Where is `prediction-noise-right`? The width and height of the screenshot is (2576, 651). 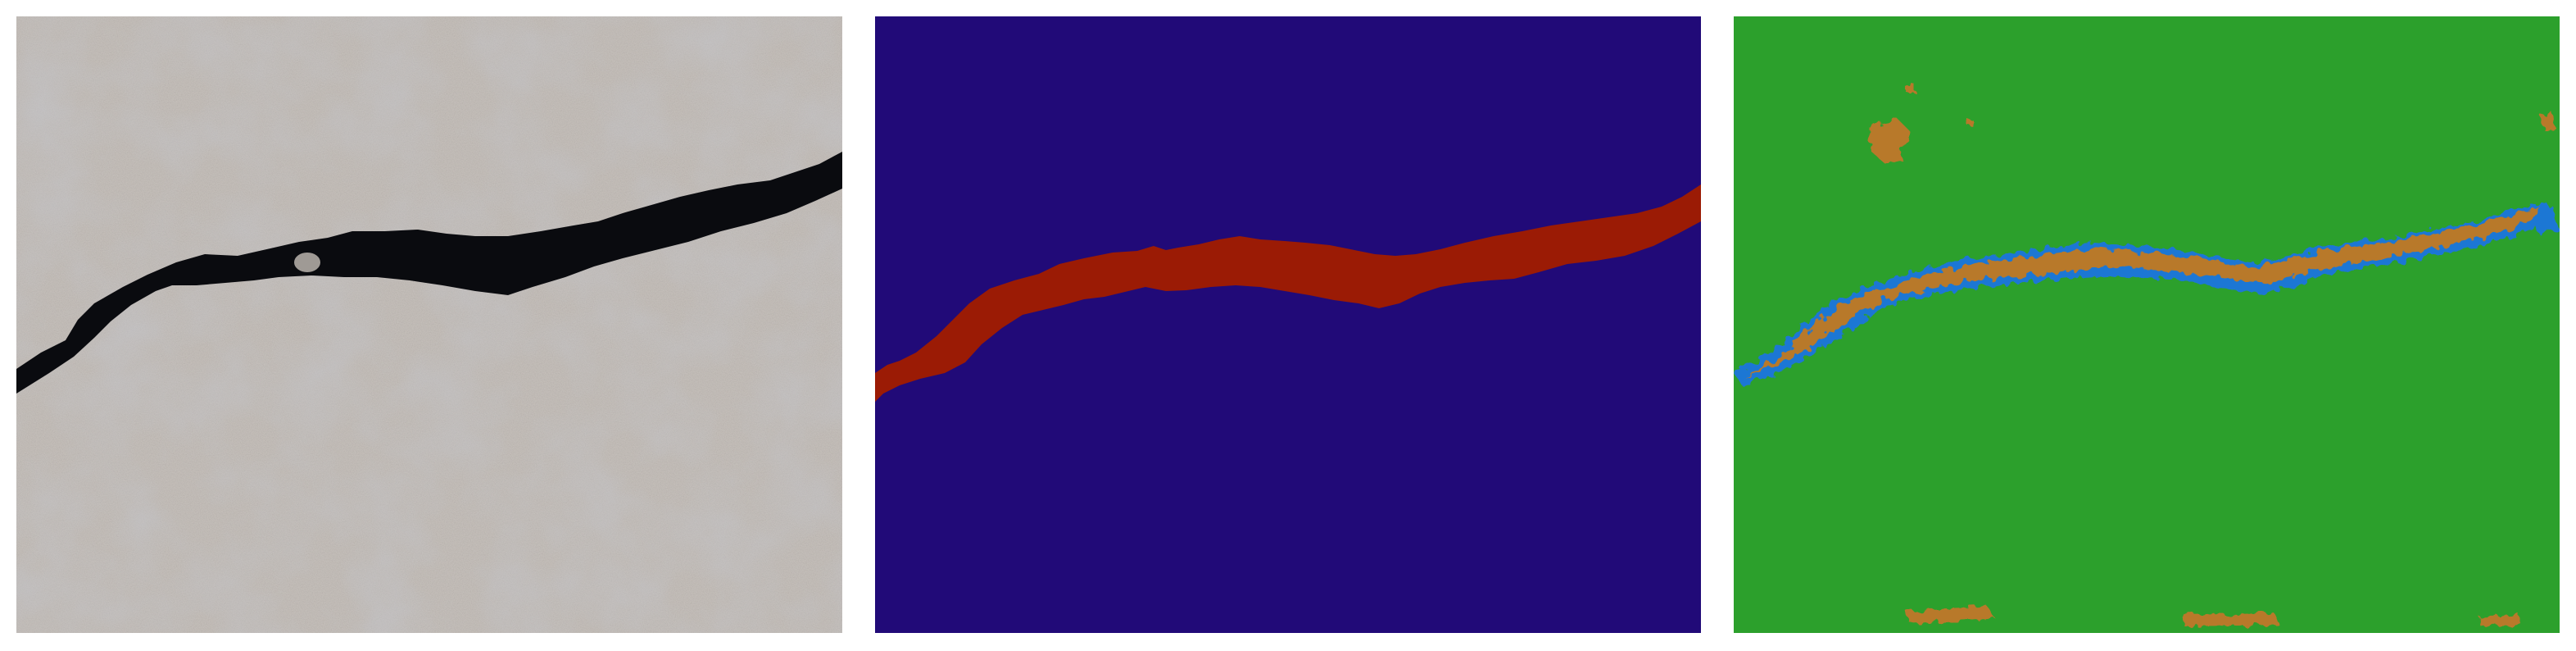 prediction-noise-right is located at coordinates (2548, 121).